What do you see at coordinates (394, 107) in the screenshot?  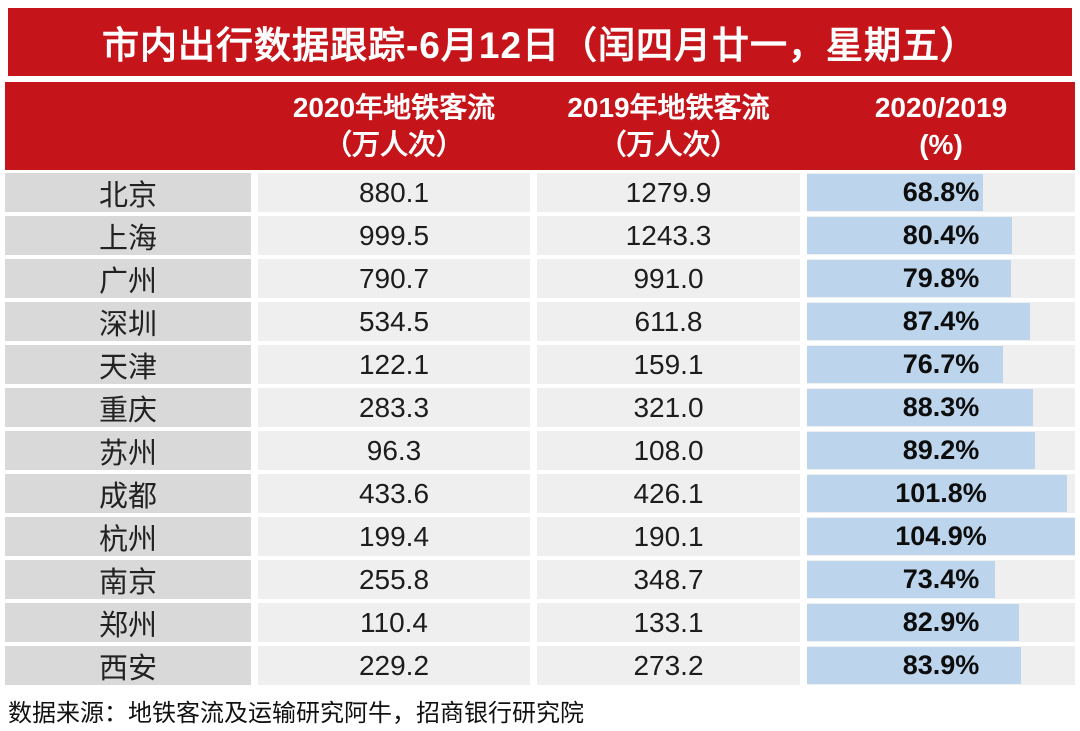 I see `header-flow-2020-line1: 2020年地铁客流` at bounding box center [394, 107].